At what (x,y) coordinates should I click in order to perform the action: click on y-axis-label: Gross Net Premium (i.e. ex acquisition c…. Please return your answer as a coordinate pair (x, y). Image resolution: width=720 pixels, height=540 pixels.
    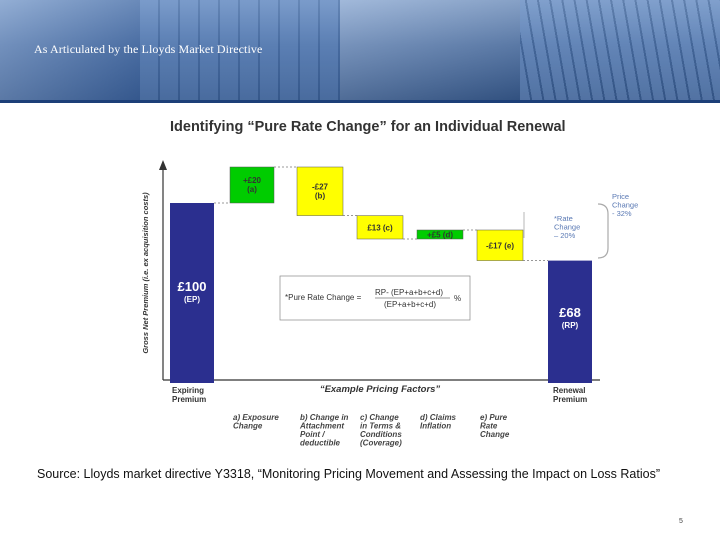
    Looking at the image, I should click on (145, 273).